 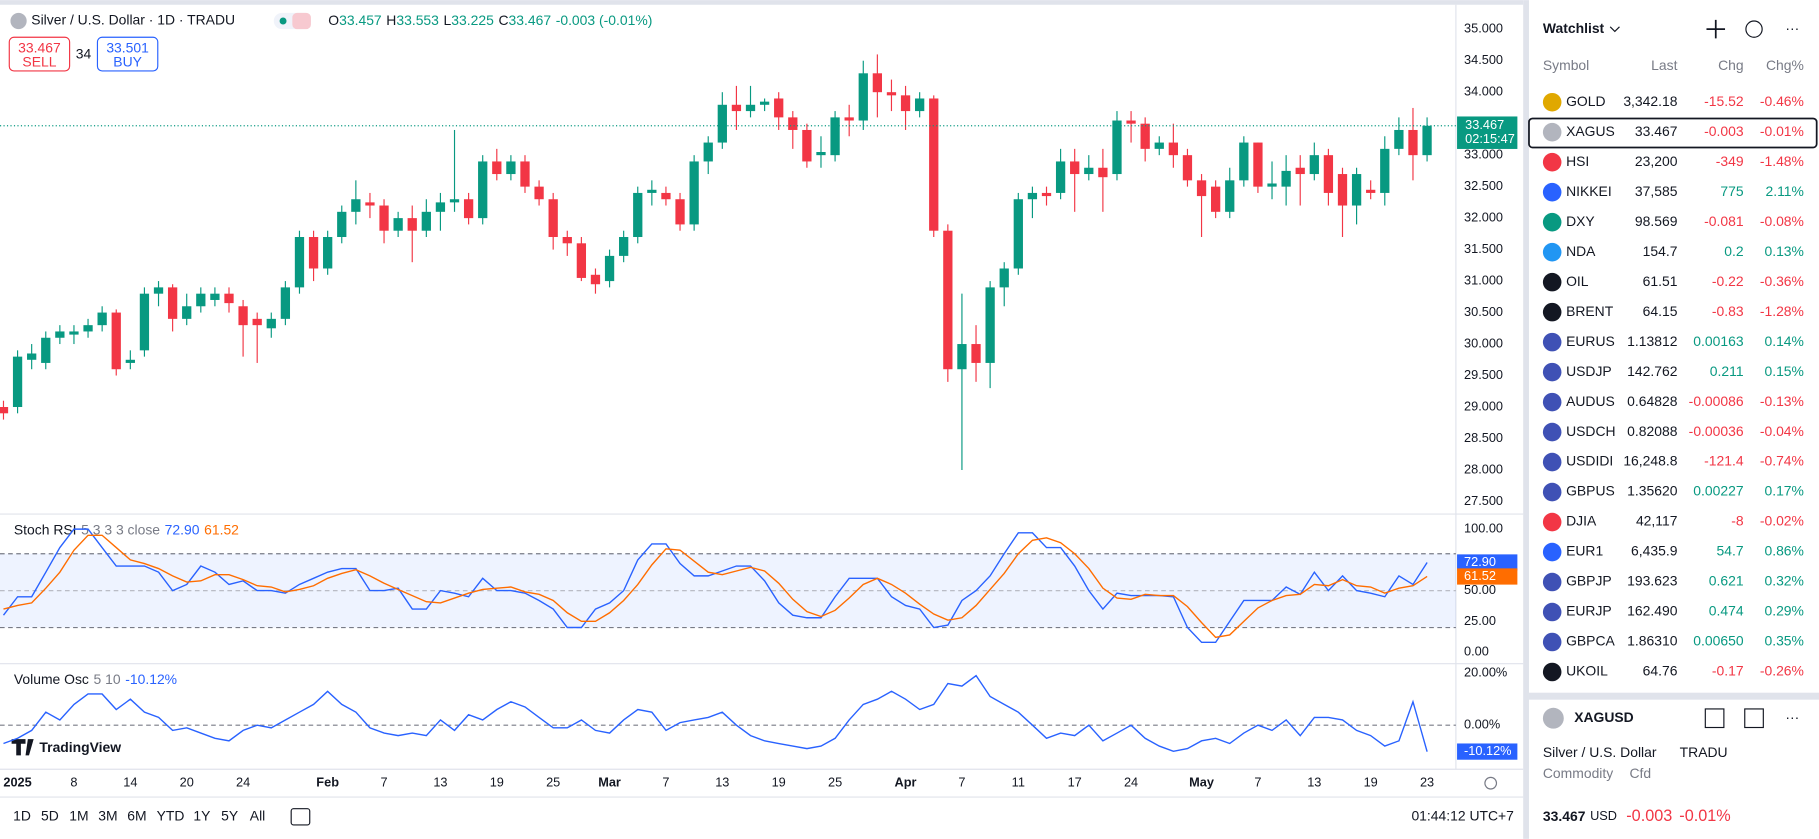 I want to click on change-percent: -0.02%, so click(x=1782, y=521).